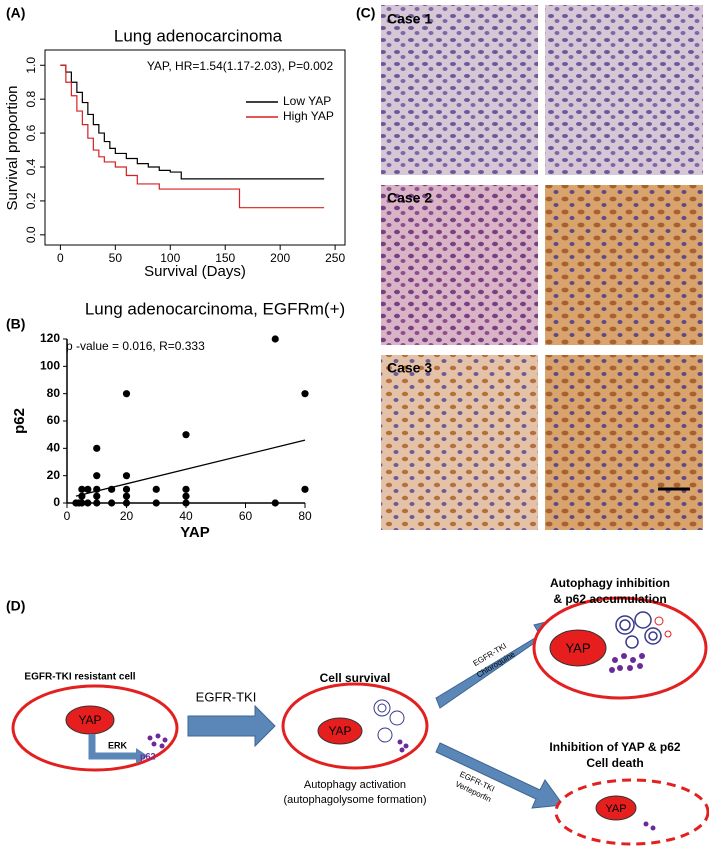  Describe the element at coordinates (31, 65) in the screenshot. I see `y-tick-label: 1.0` at that location.